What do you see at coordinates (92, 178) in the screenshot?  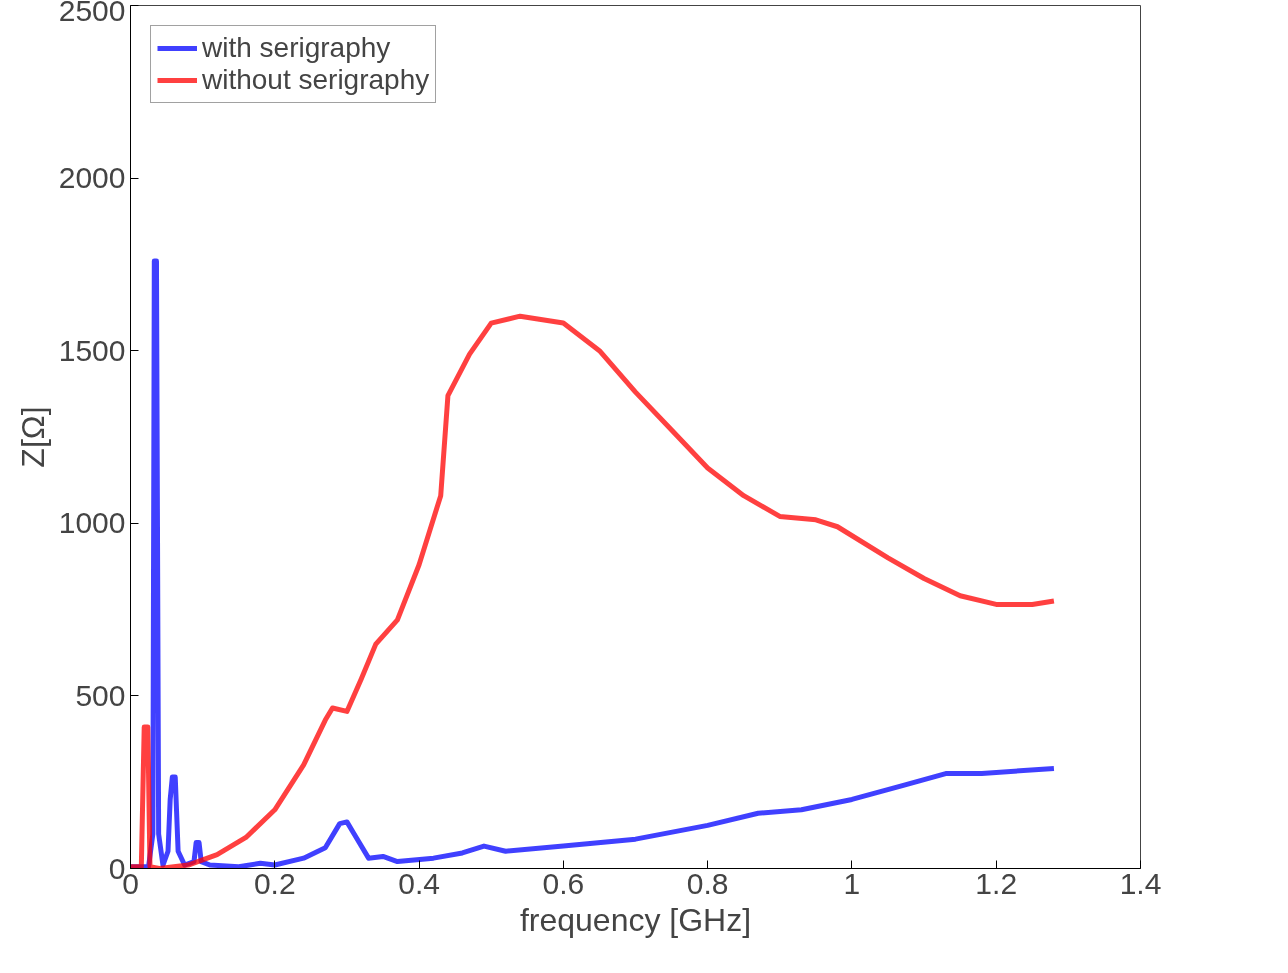 I see `y-tick-label: 2000` at bounding box center [92, 178].